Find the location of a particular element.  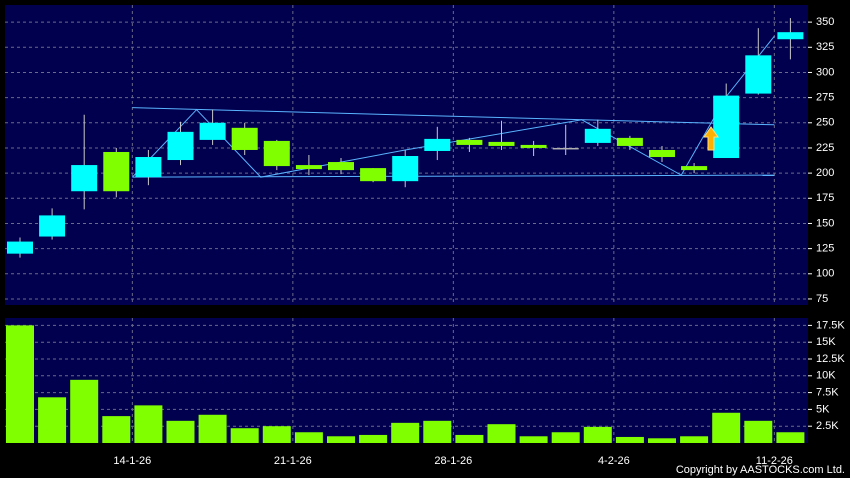

y-tick-label: 2.5K is located at coordinates (827, 426).